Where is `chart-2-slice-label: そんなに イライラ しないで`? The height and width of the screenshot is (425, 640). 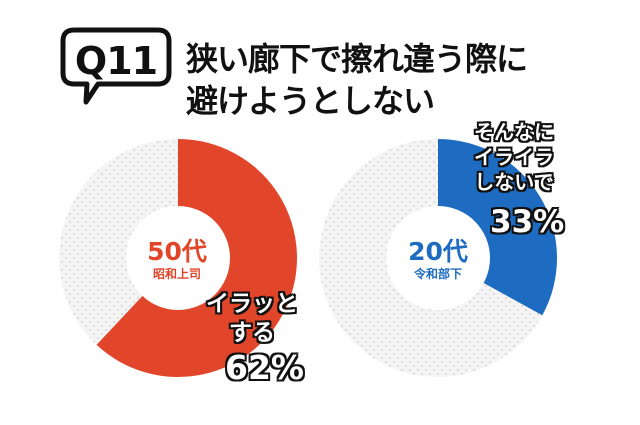
chart-2-slice-label: そんなに イライラ しないで is located at coordinates (514, 157).